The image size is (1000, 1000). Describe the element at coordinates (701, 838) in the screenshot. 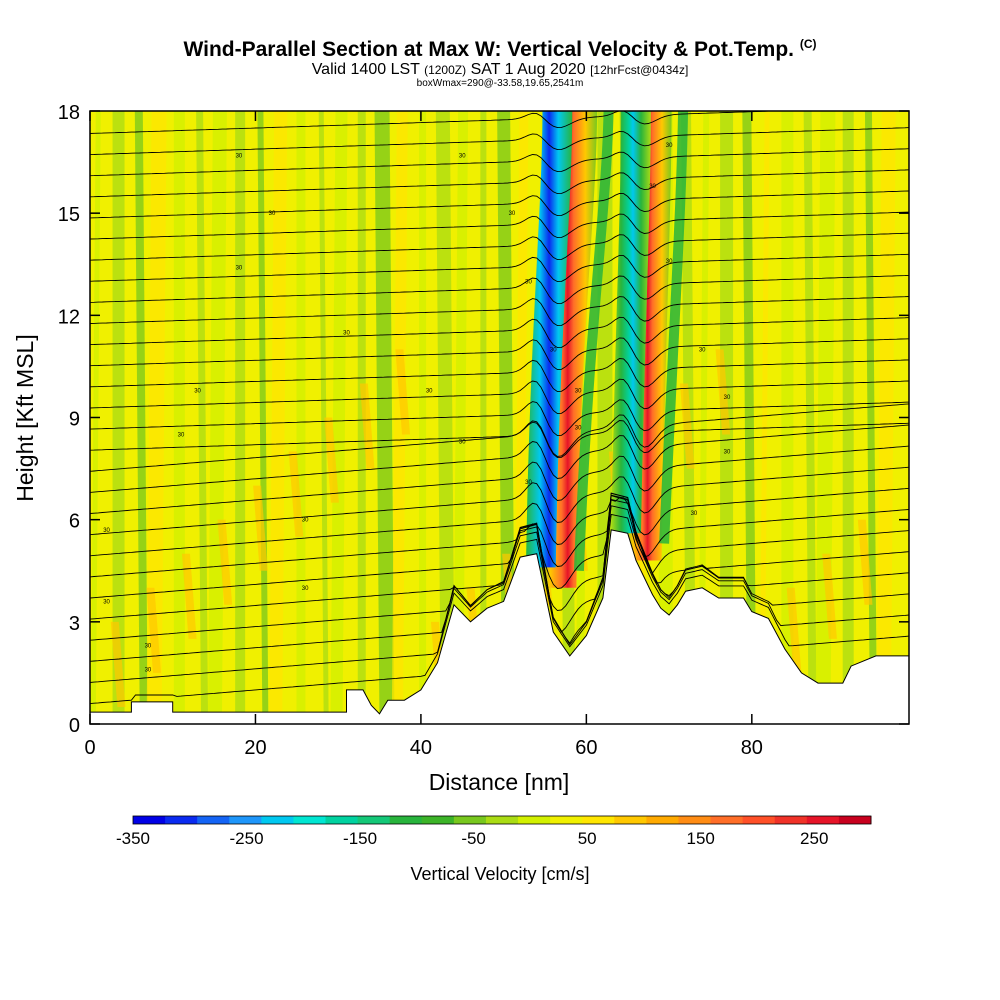

I see `colorbar-label: 150` at that location.